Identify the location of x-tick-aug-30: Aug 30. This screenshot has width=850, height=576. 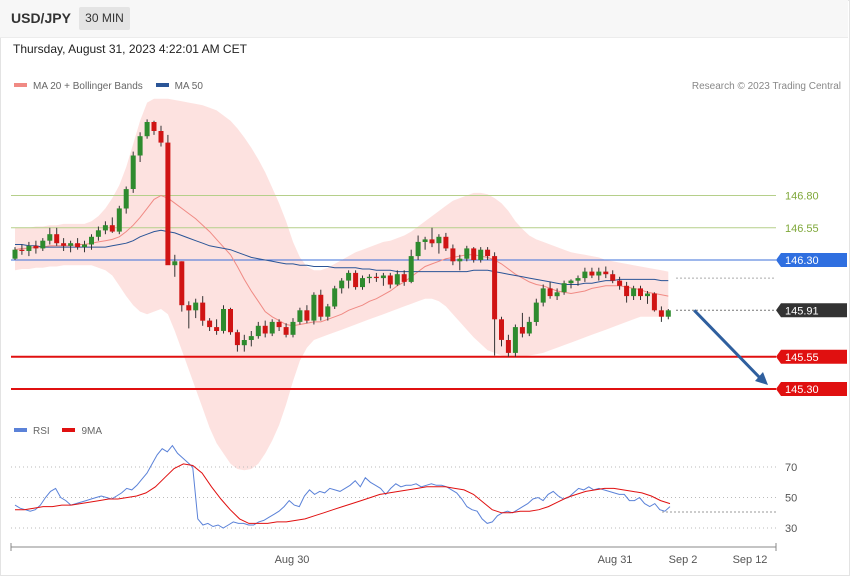
(292, 560).